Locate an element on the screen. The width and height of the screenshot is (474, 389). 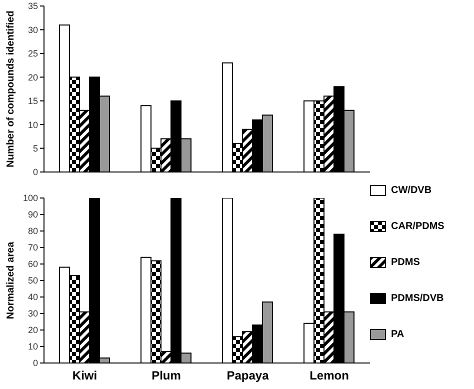
y-tick-label: 40 is located at coordinates (33, 297).